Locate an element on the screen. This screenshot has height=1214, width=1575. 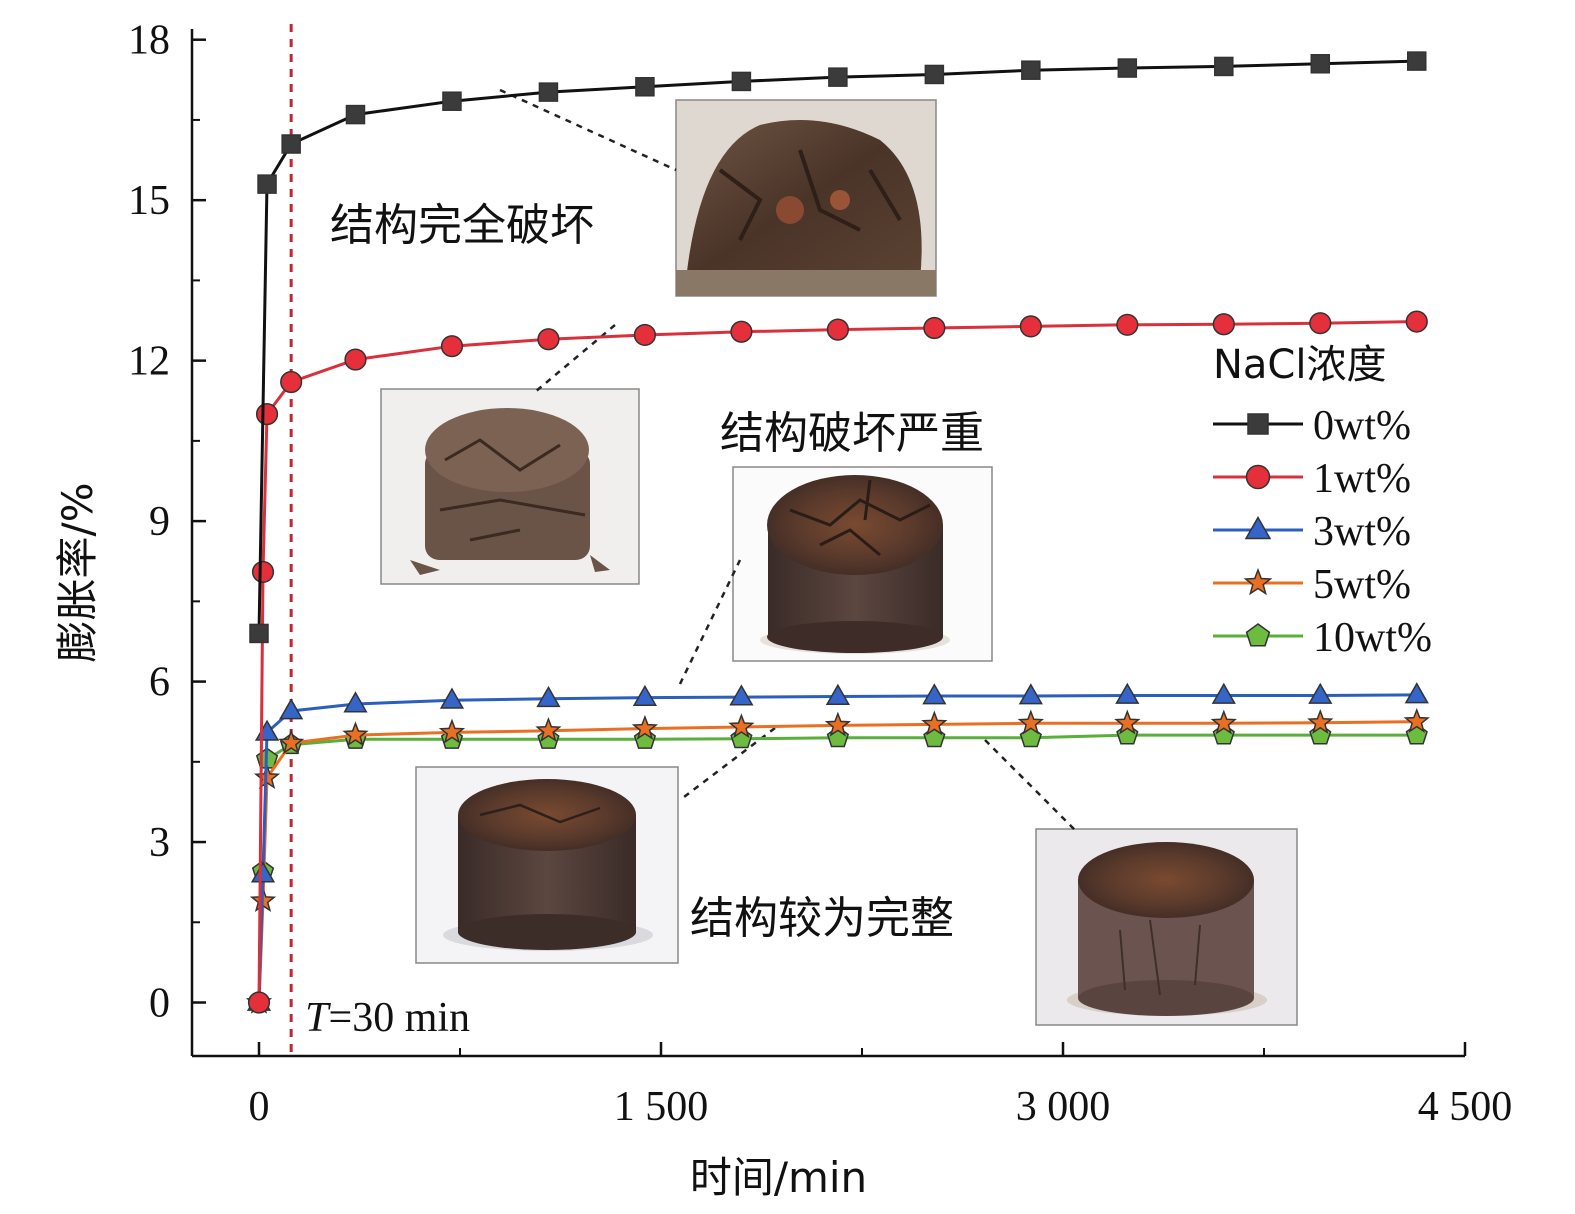
annotation-destroyed: 结构完全破坏 is located at coordinates (462, 225).